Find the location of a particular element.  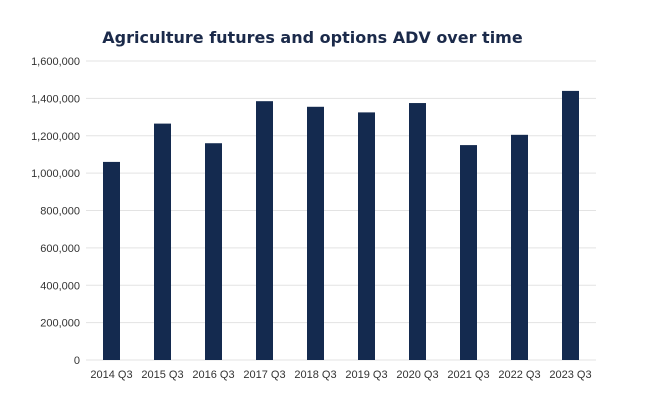

y-tick-label: 800,000 is located at coordinates (60, 212).